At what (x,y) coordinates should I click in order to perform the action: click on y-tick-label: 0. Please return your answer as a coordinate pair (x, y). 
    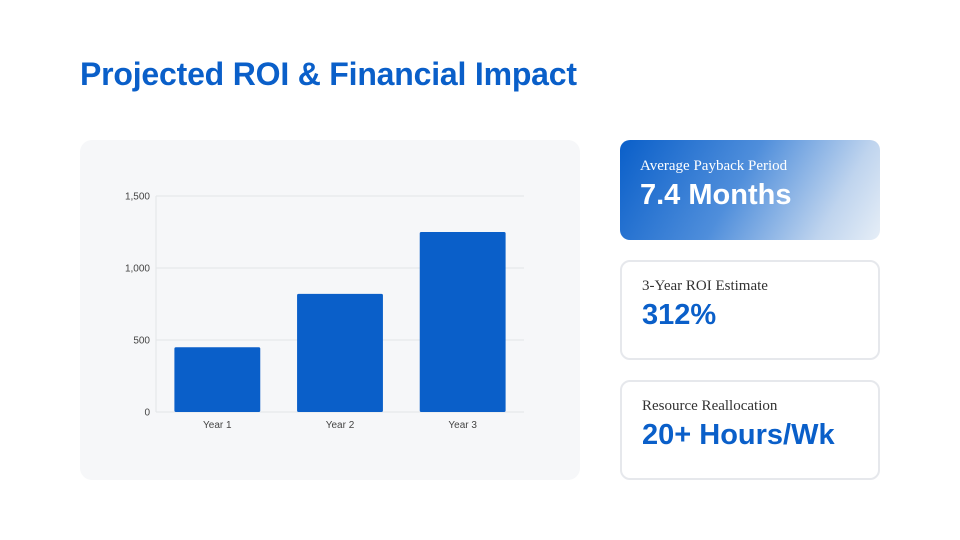
    Looking at the image, I should click on (147, 413).